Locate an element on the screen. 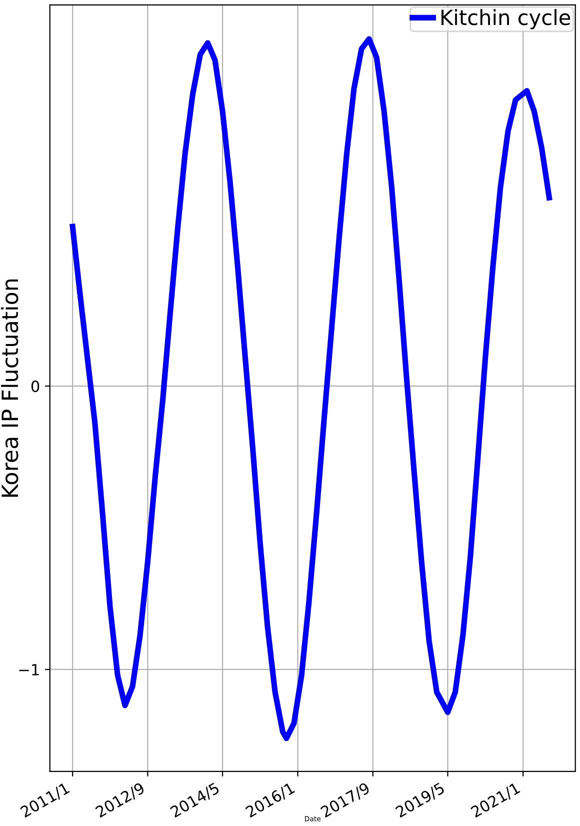 This screenshot has width=580, height=826. y-tick-label: −1 is located at coordinates (29, 670).